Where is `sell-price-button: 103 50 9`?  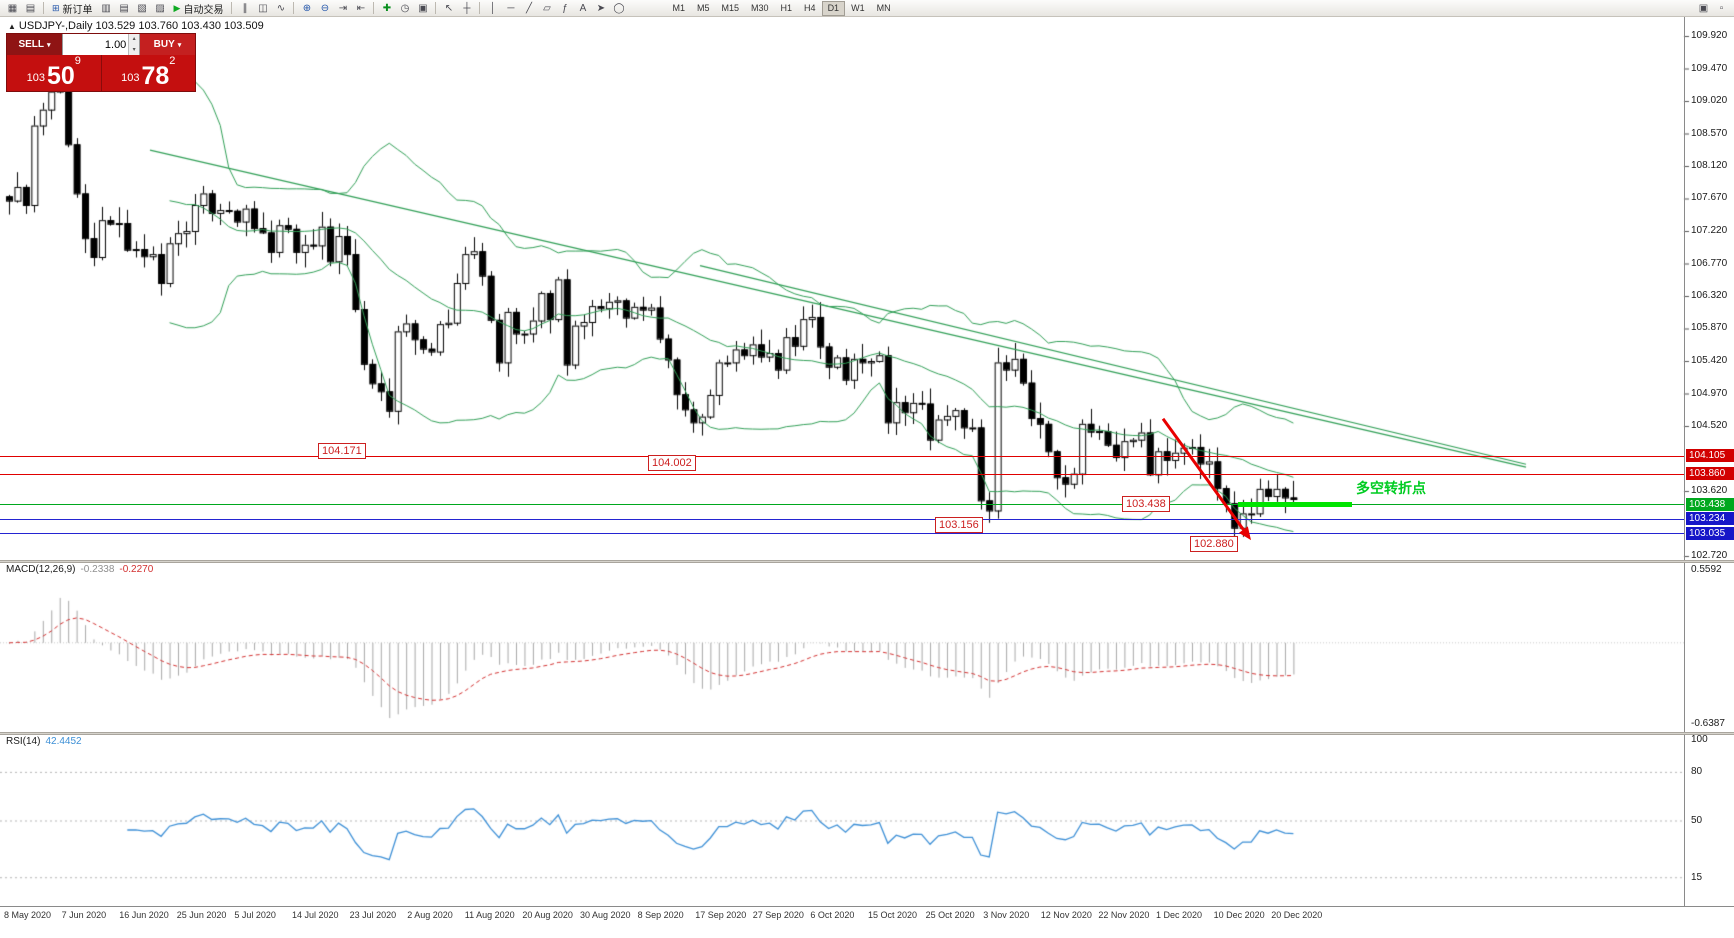 sell-price-button: 103 50 9 is located at coordinates (54, 73).